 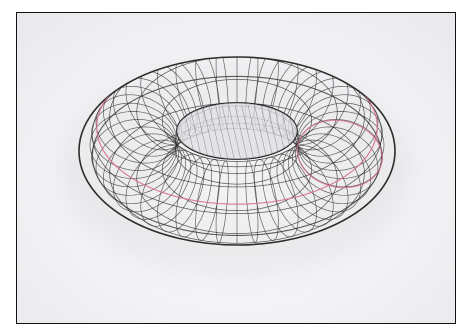 I want to click on accent-meridian-line, so click(x=339, y=154).